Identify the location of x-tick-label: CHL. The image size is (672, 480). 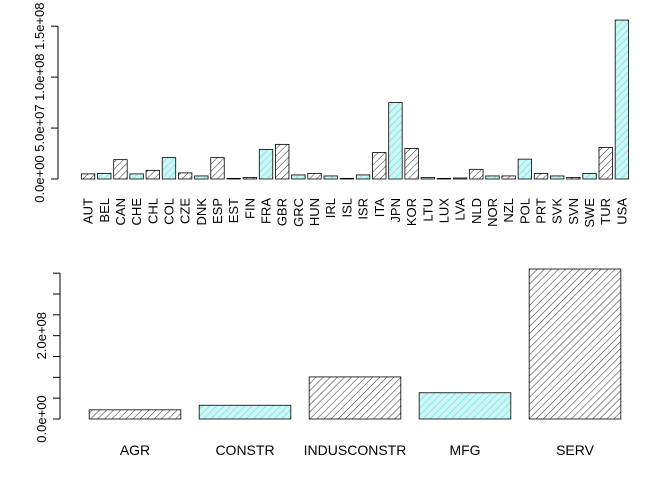
(152, 211).